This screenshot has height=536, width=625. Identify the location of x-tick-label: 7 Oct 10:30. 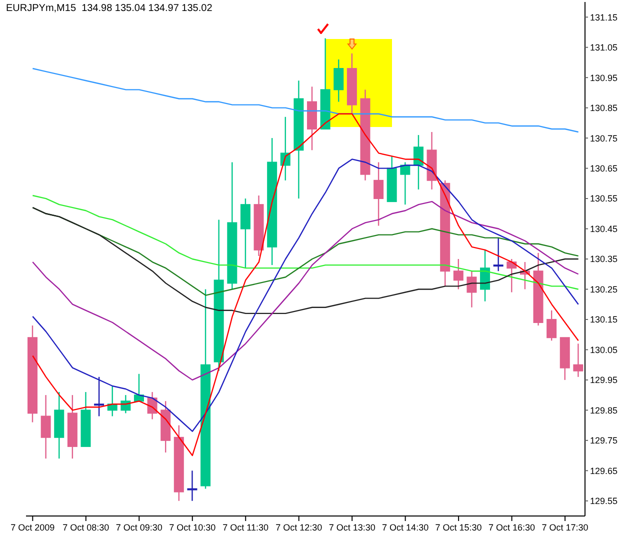
(192, 527).